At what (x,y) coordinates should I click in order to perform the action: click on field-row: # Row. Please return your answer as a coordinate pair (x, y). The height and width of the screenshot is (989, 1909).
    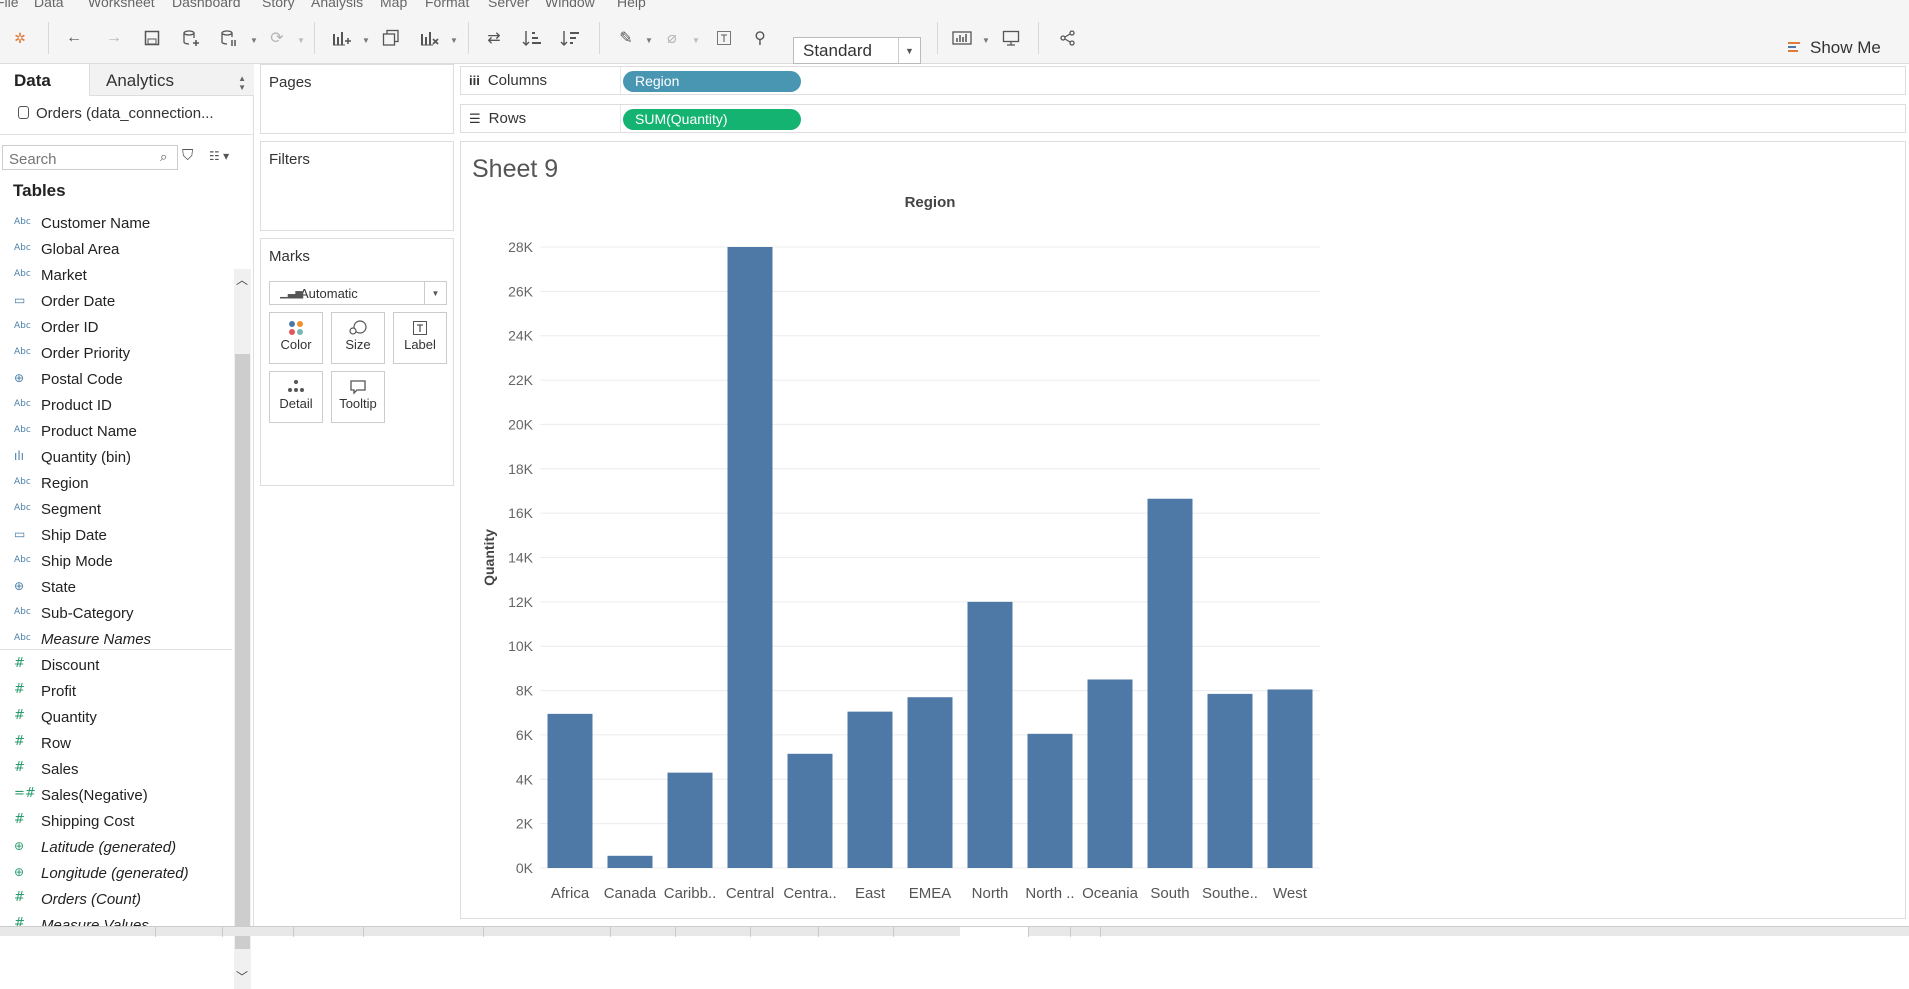
    Looking at the image, I should click on (116, 746).